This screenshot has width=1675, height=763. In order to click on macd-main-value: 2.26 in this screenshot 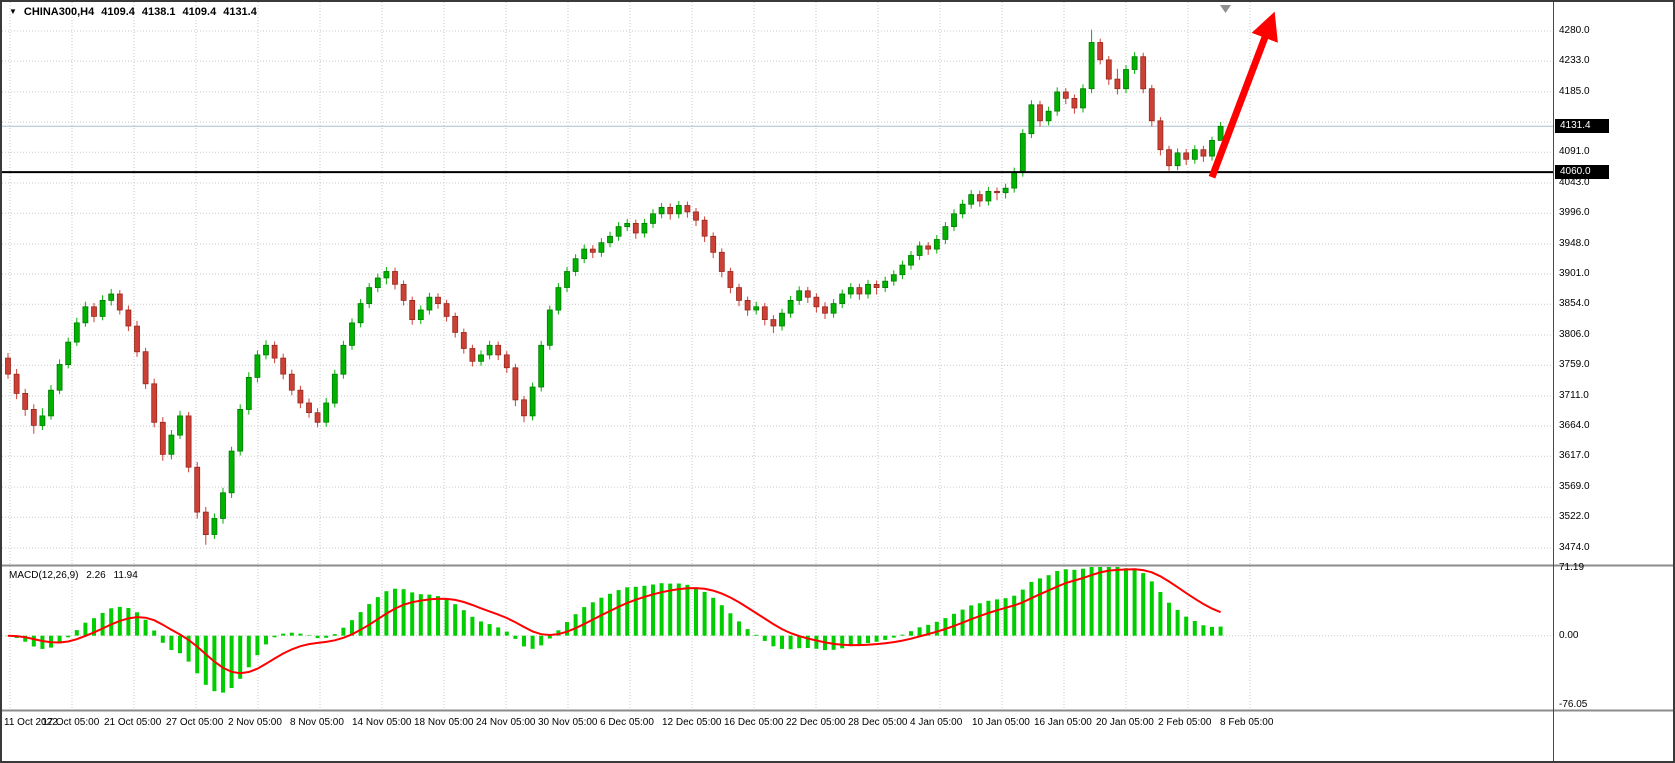, I will do `click(96, 575)`.